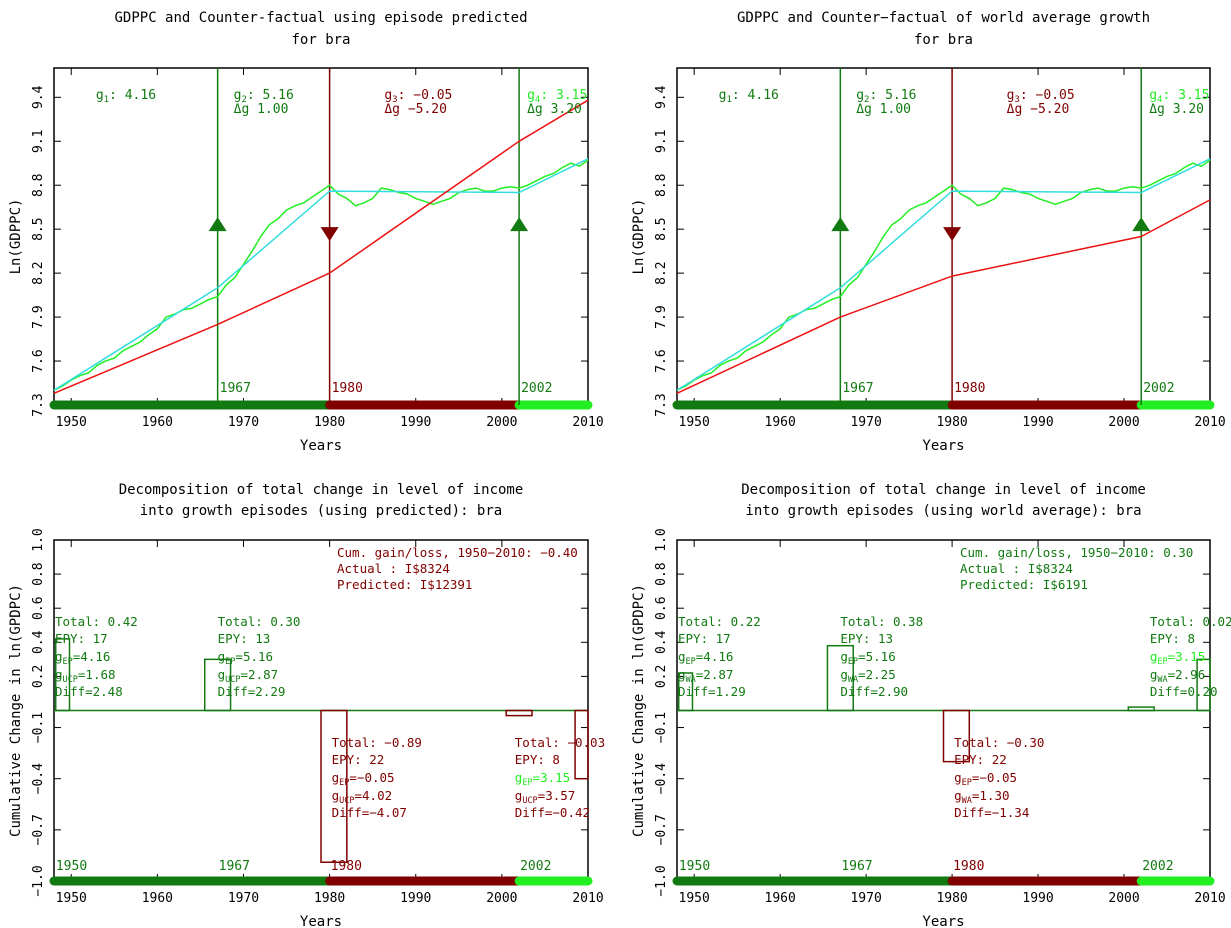  What do you see at coordinates (244, 638) in the screenshot?
I see `episode-years: EPY: 13` at bounding box center [244, 638].